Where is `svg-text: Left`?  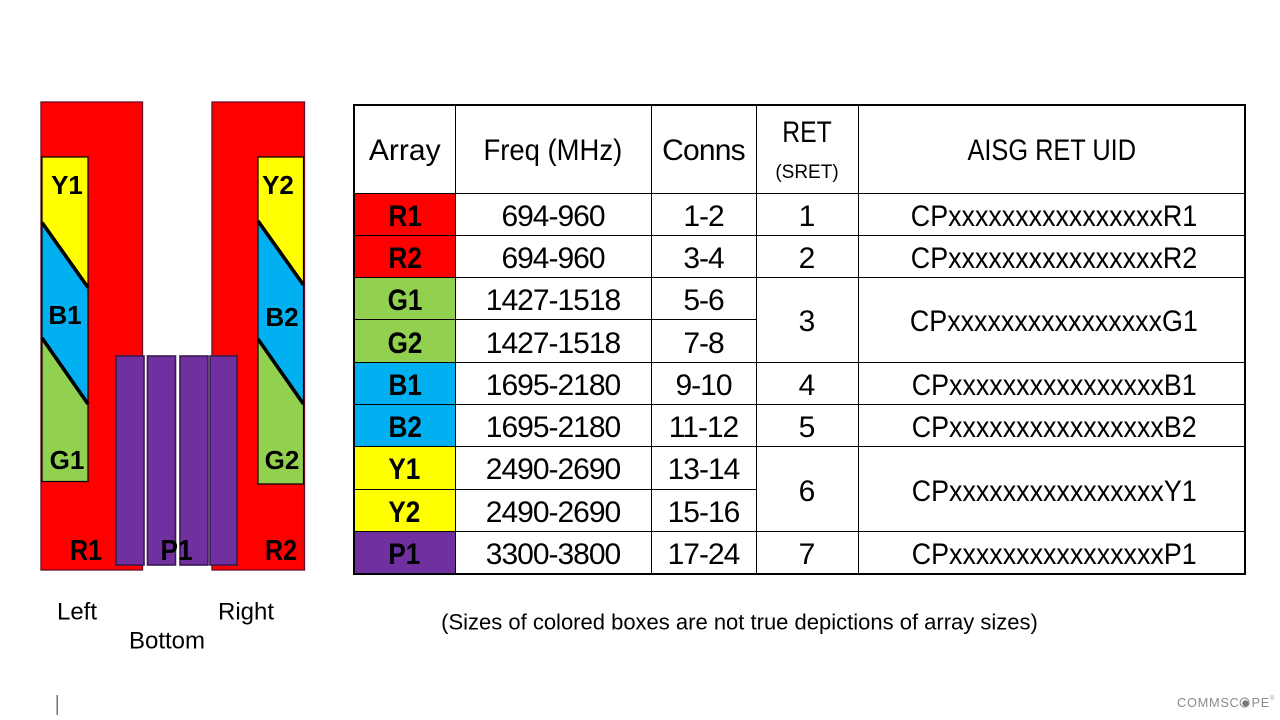 svg-text: Left is located at coordinates (77, 612).